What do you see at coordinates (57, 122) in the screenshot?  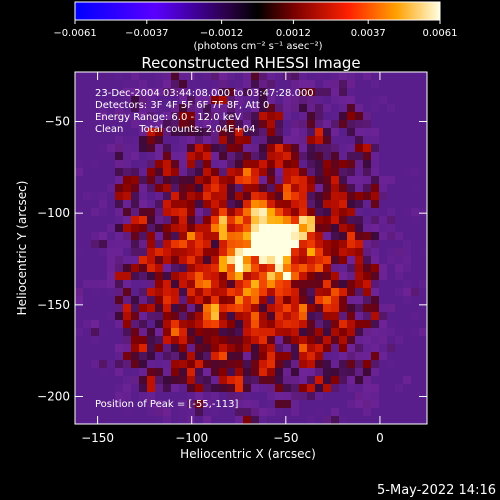 I see `y-tick-label: −50` at bounding box center [57, 122].